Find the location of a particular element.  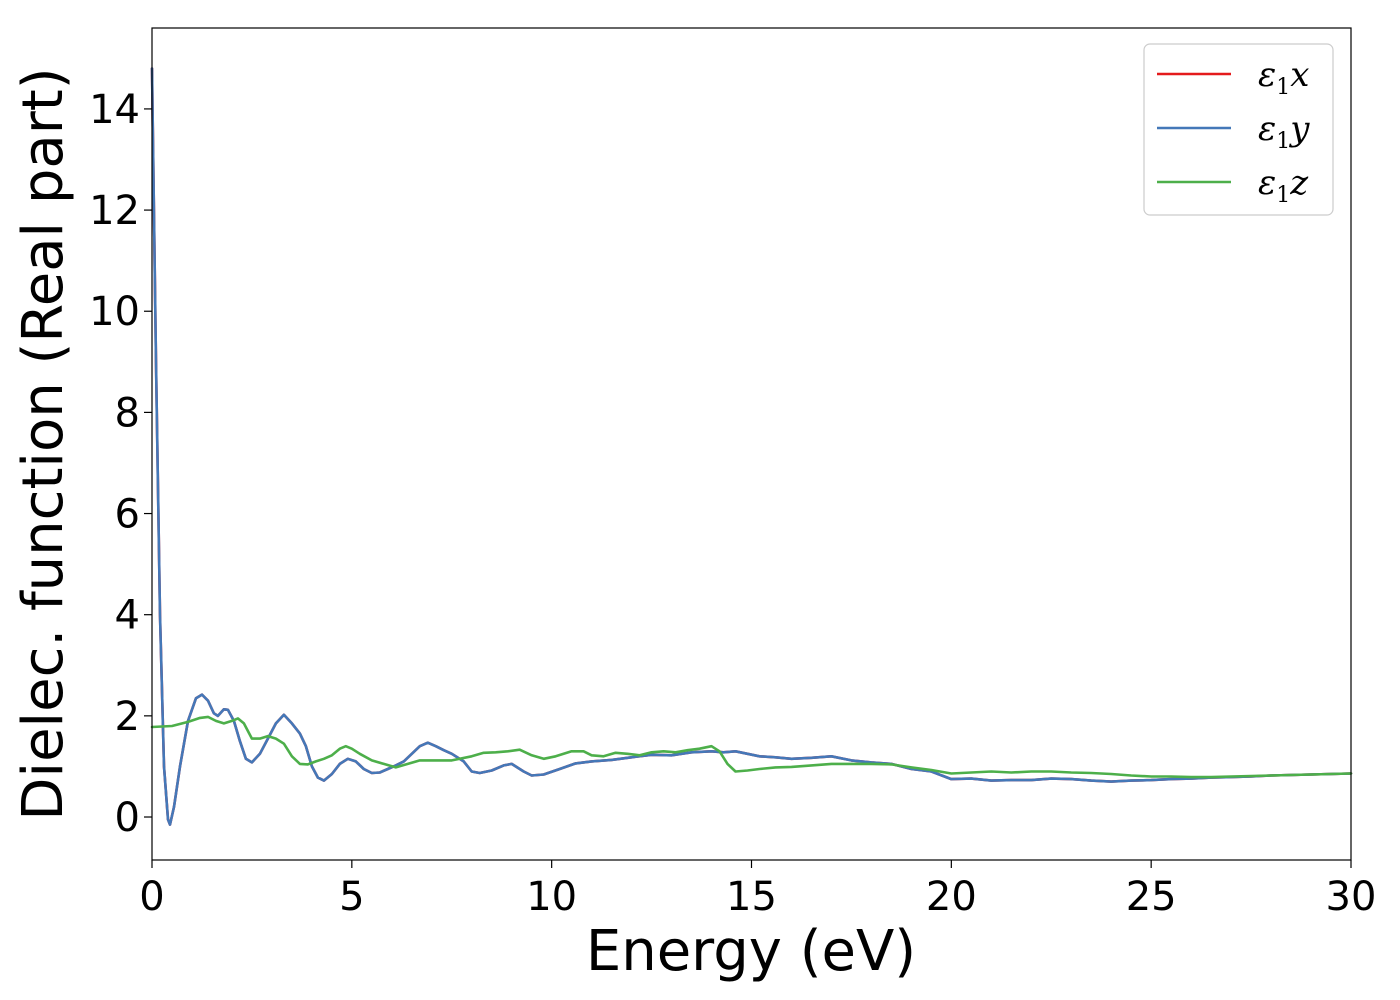

y-tick-label: 12 is located at coordinates (114, 211).